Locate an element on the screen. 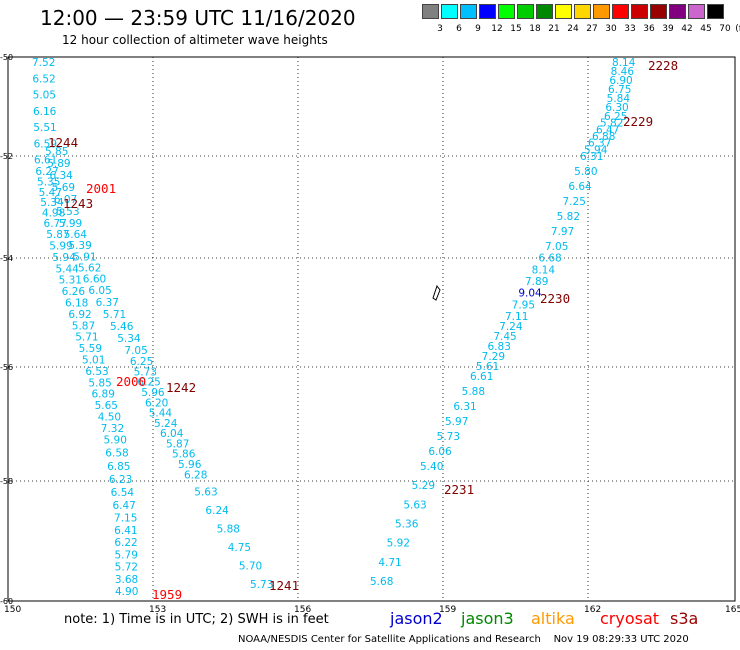  wave-height-value: 5.92 is located at coordinates (398, 544).